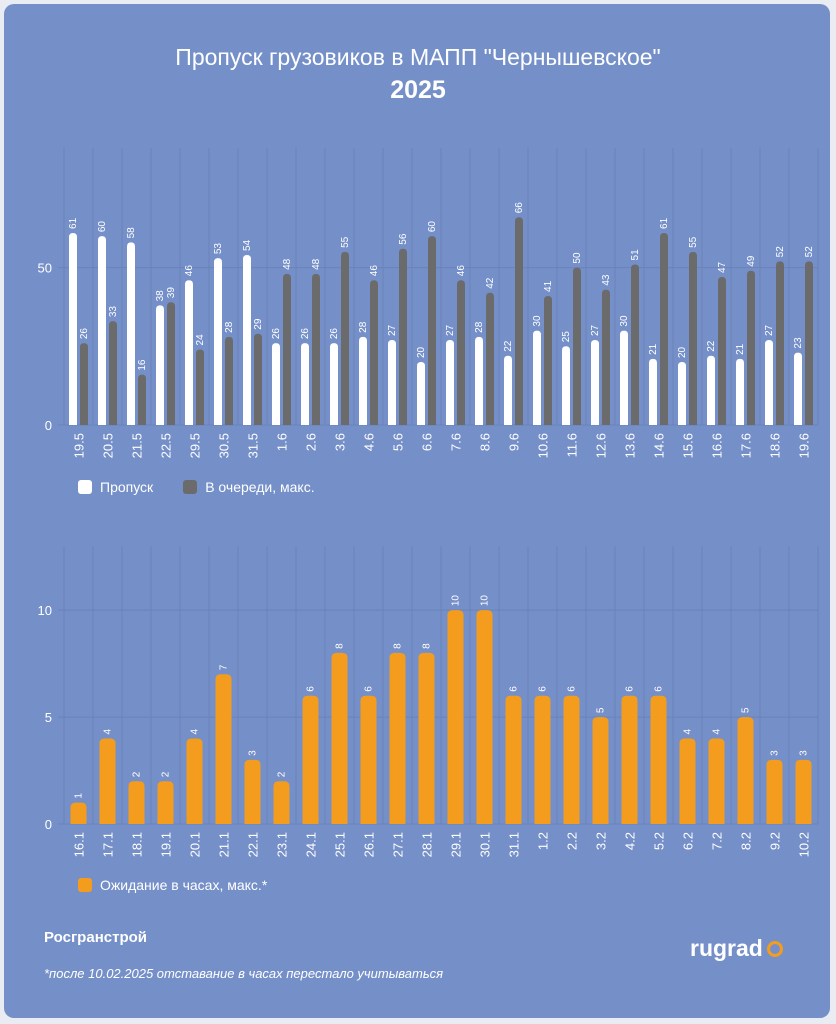 Image resolution: width=836 pixels, height=1024 pixels. Describe the element at coordinates (427, 844) in the screenshot. I see `x-tick-label: 28.1` at that location.